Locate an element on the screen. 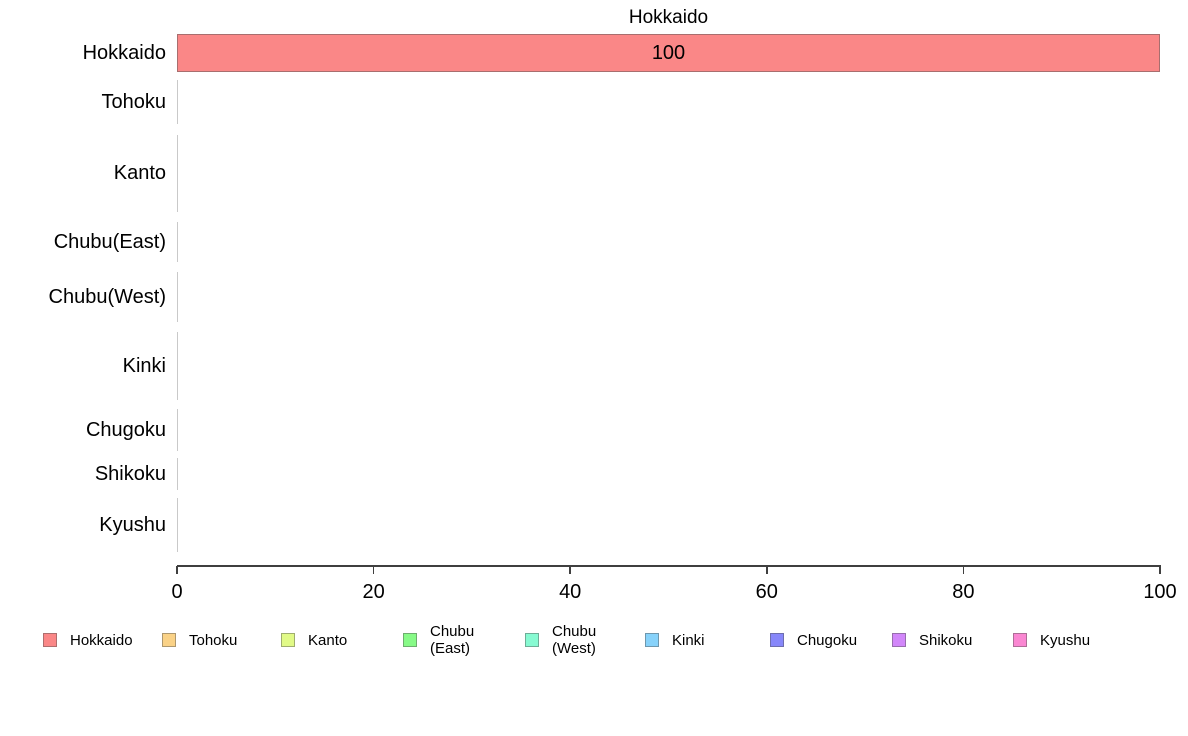 The height and width of the screenshot is (736, 1188). zero-bar-kinki is located at coordinates (177, 366).